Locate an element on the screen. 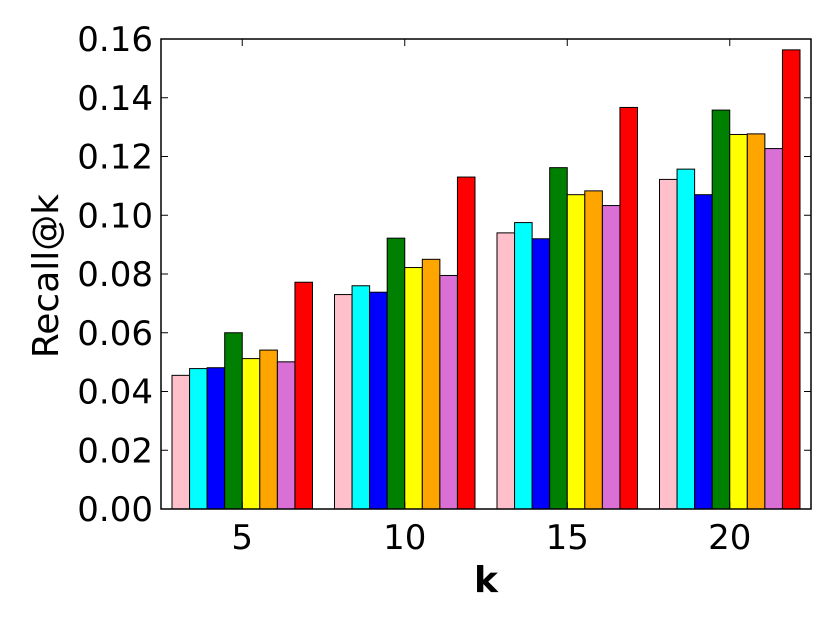 This screenshot has width=830, height=619. y-axis-label: Recall@k is located at coordinates (46, 276).